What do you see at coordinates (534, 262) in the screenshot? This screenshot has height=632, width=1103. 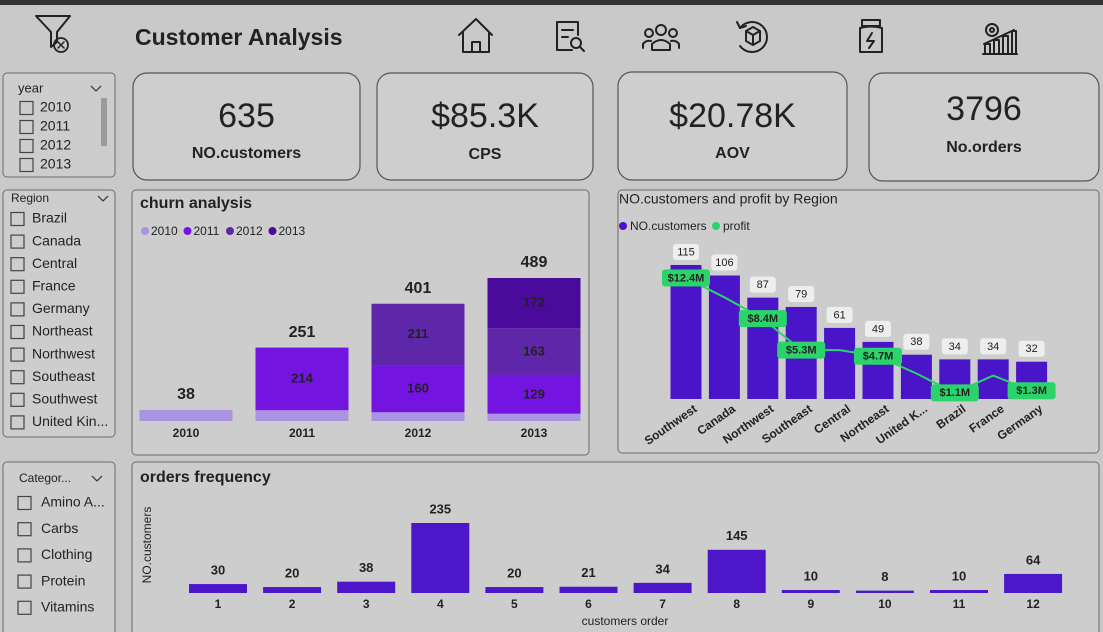 I see `total-label: 489` at bounding box center [534, 262].